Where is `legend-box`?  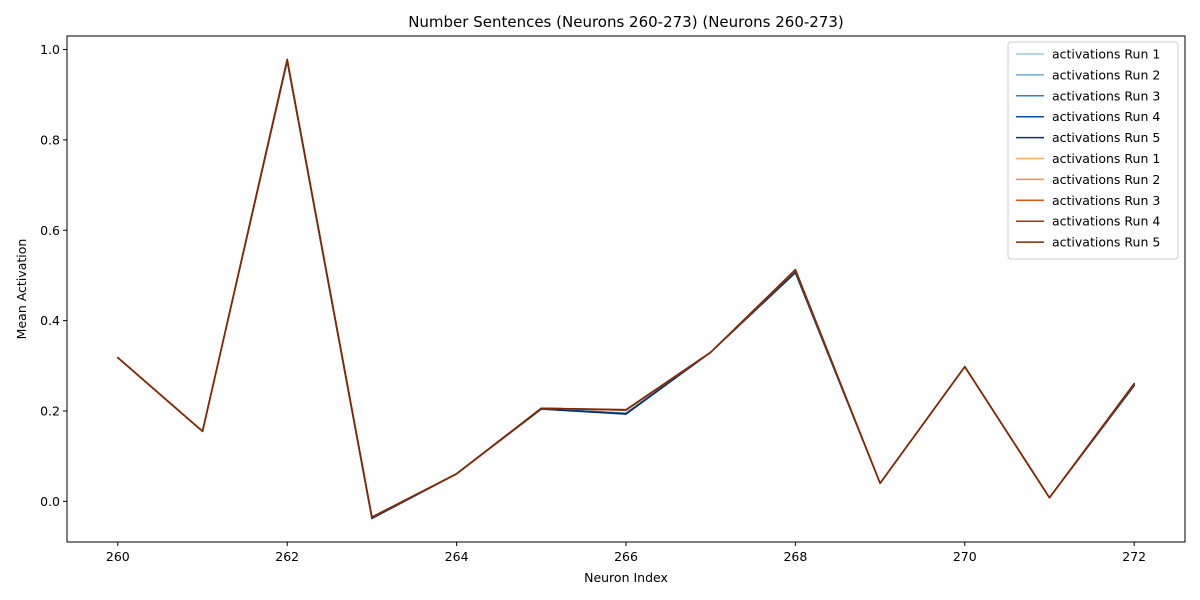 legend-box is located at coordinates (1093, 150).